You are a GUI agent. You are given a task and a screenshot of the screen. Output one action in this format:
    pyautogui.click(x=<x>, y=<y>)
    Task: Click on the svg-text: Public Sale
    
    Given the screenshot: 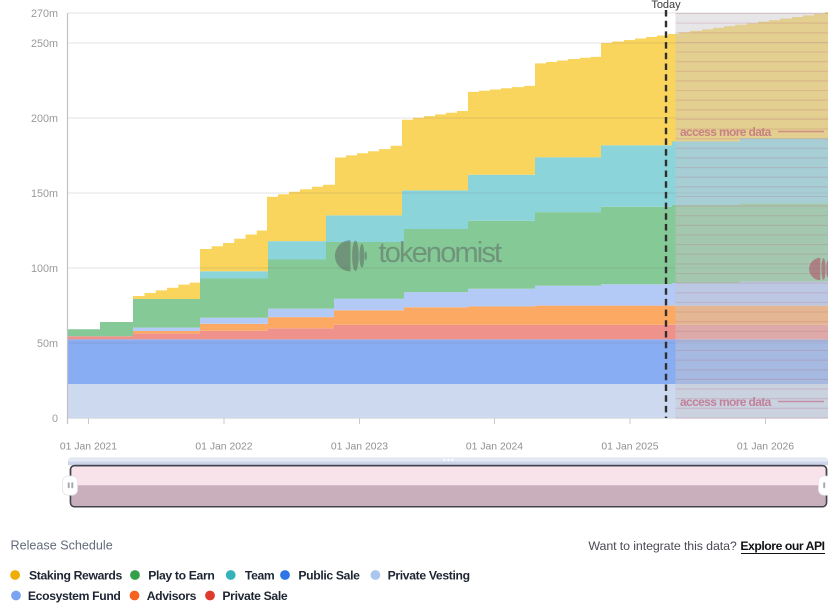 What is the action you would take?
    pyautogui.click(x=329, y=576)
    